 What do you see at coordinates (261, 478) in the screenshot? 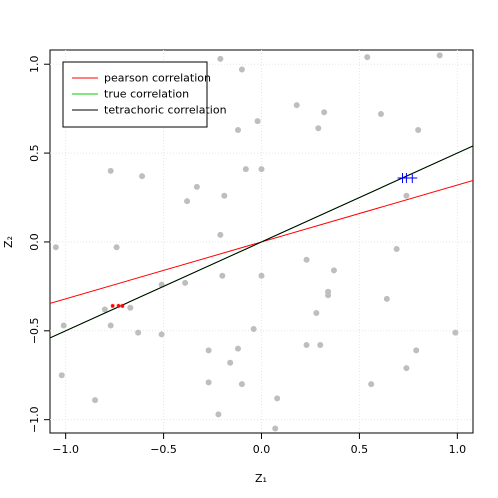
I see `x-axis-label: Z₁` at bounding box center [261, 478].